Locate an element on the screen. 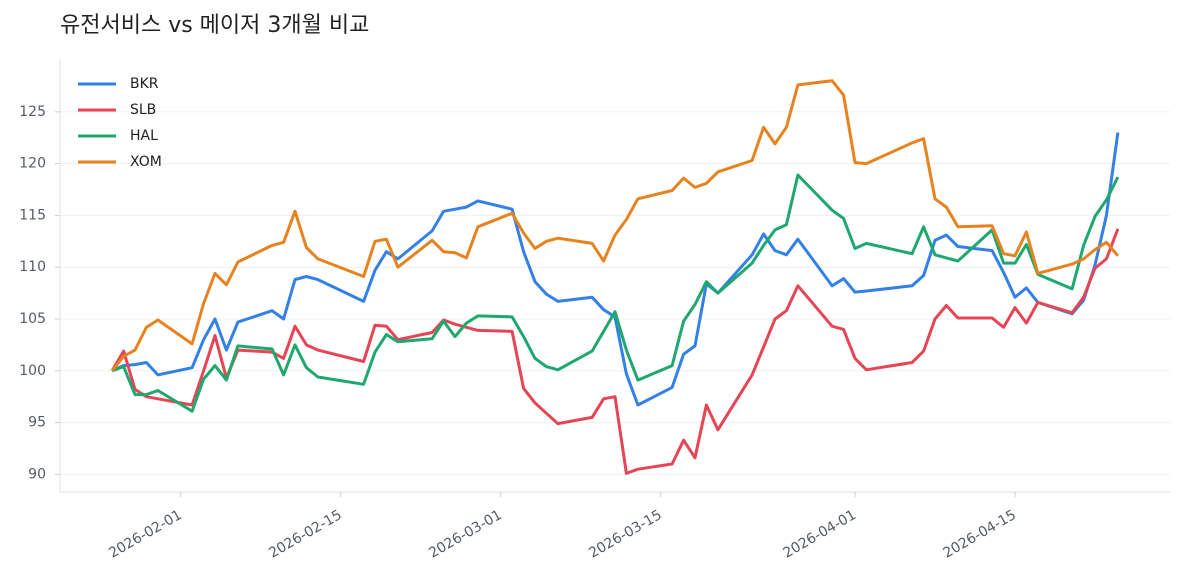  y-tick-label: 105 is located at coordinates (32, 319).